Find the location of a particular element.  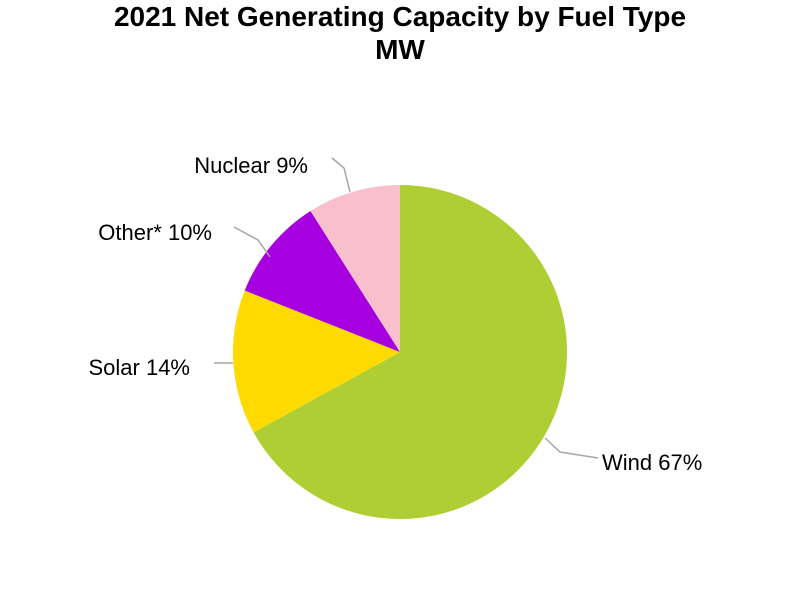

pie-slice-nuclear is located at coordinates (355, 268).